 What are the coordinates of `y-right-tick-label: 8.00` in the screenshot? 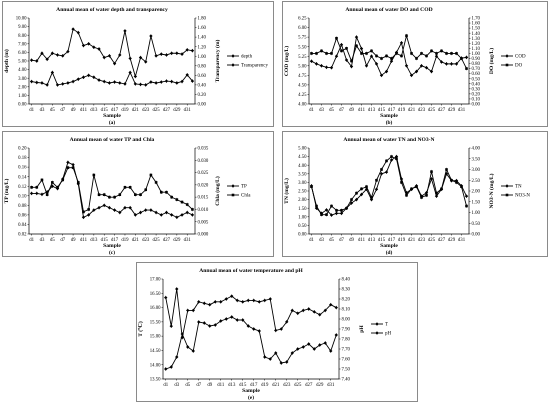 It's located at (346, 320).